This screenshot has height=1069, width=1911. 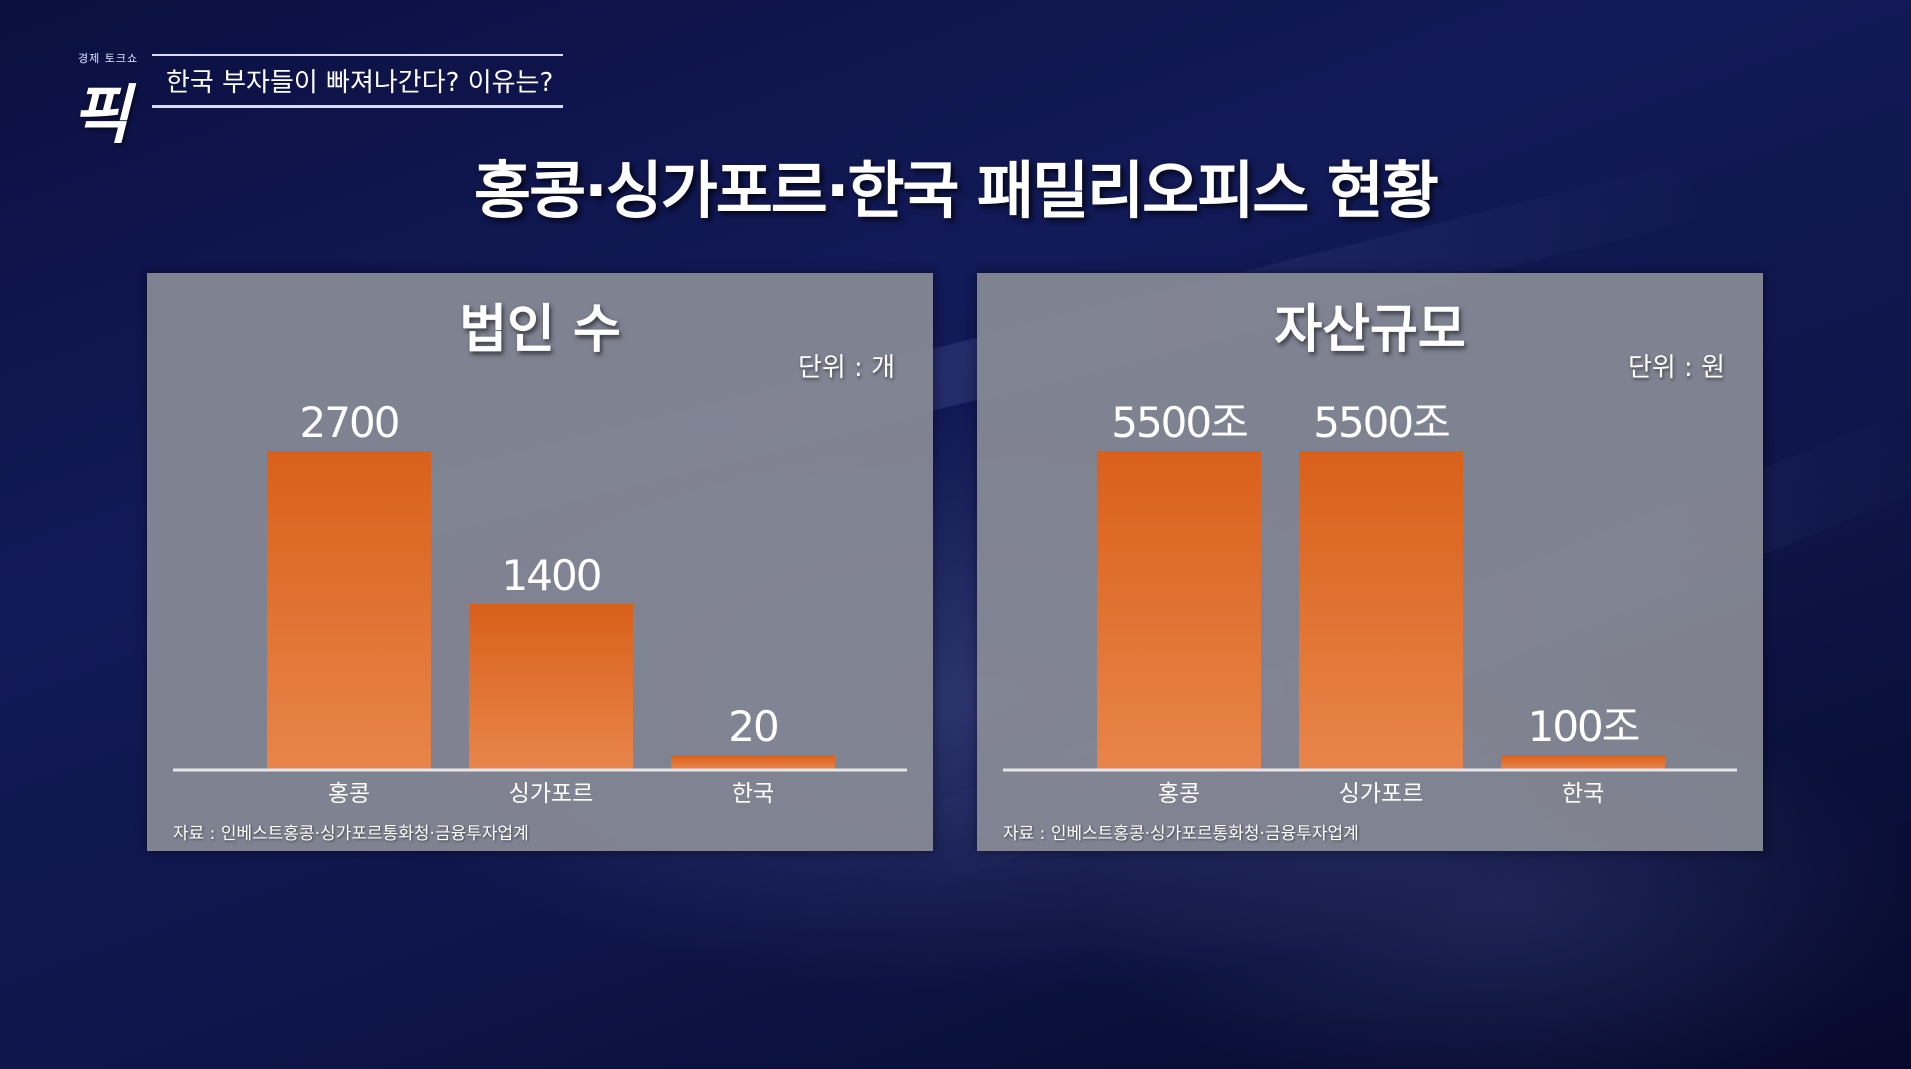 I want to click on headline-text: 한국 부자들이 빠져나간다? 이유는?, so click(x=360, y=83).